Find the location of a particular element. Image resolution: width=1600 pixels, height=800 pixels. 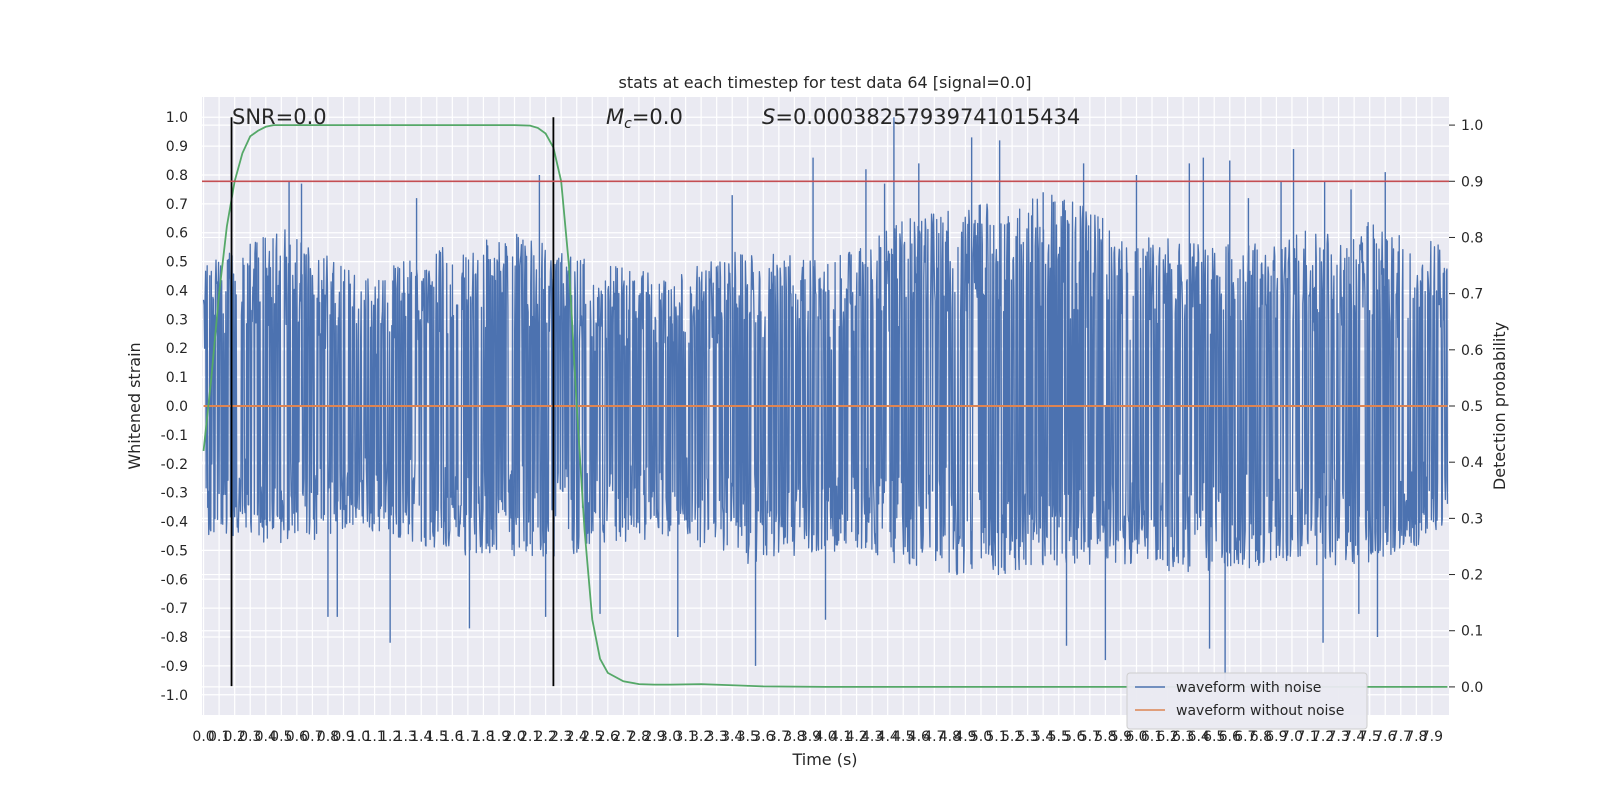

x-tick-label: 1.3 is located at coordinates (406, 737).